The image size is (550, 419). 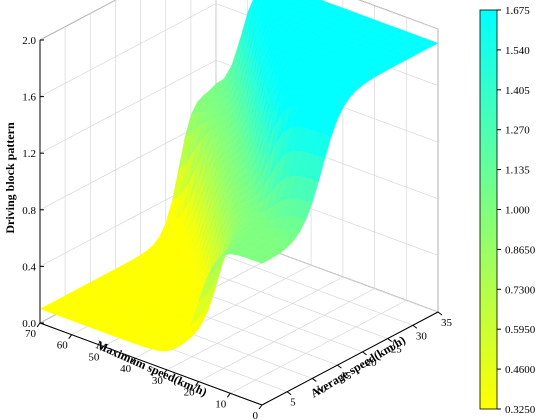 I want to click on colorbar-tick-label: 1.405, so click(x=517, y=91).